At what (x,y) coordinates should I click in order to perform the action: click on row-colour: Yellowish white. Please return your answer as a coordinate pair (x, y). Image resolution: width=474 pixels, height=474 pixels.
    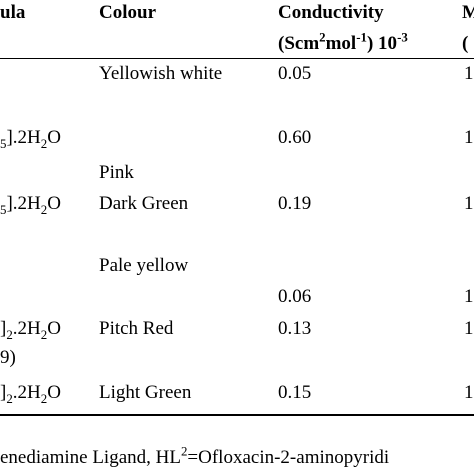
    Looking at the image, I should click on (161, 73).